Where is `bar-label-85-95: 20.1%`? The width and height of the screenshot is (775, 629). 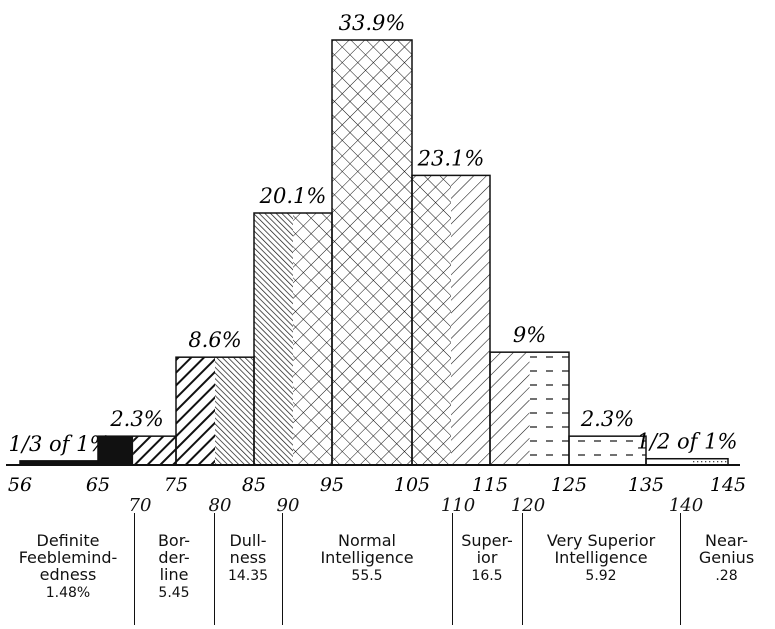
bar-label-85-95: 20.1% is located at coordinates (293, 196).